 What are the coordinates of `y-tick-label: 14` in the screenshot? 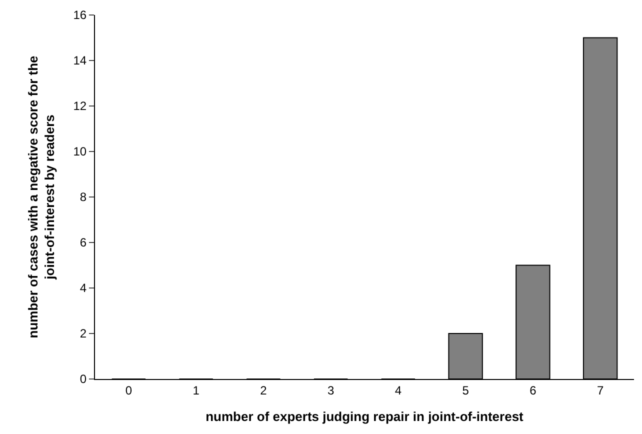 It's located at (80, 61).